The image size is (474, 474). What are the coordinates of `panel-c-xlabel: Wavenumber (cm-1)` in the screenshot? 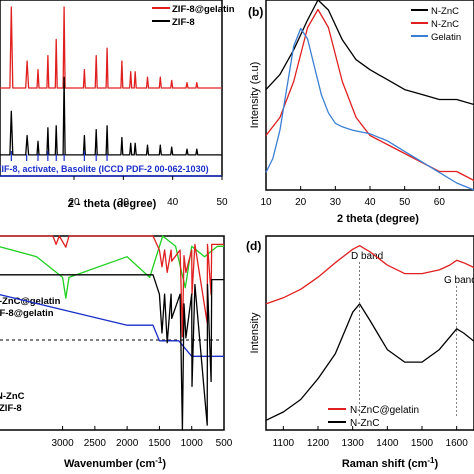 It's located at (115, 463).